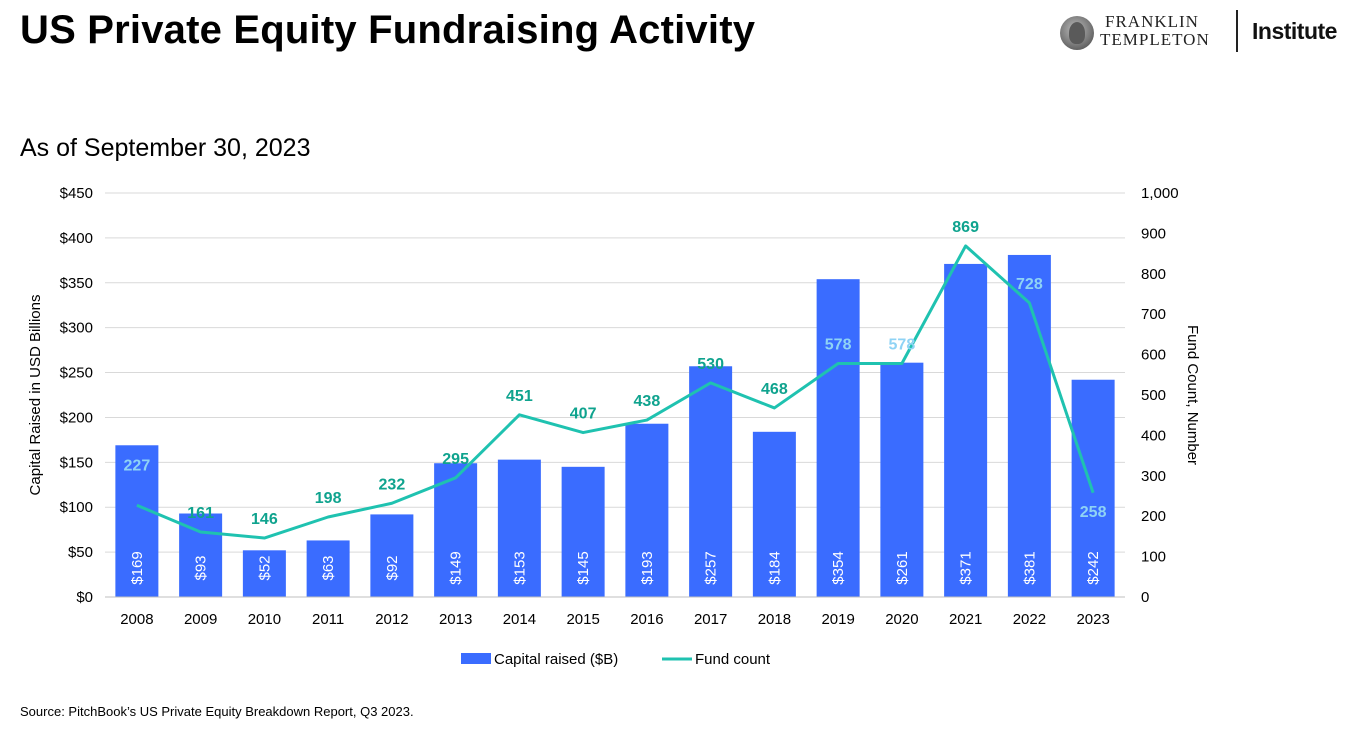 The height and width of the screenshot is (730, 1360). I want to click on bar-value-label: $149, so click(456, 567).